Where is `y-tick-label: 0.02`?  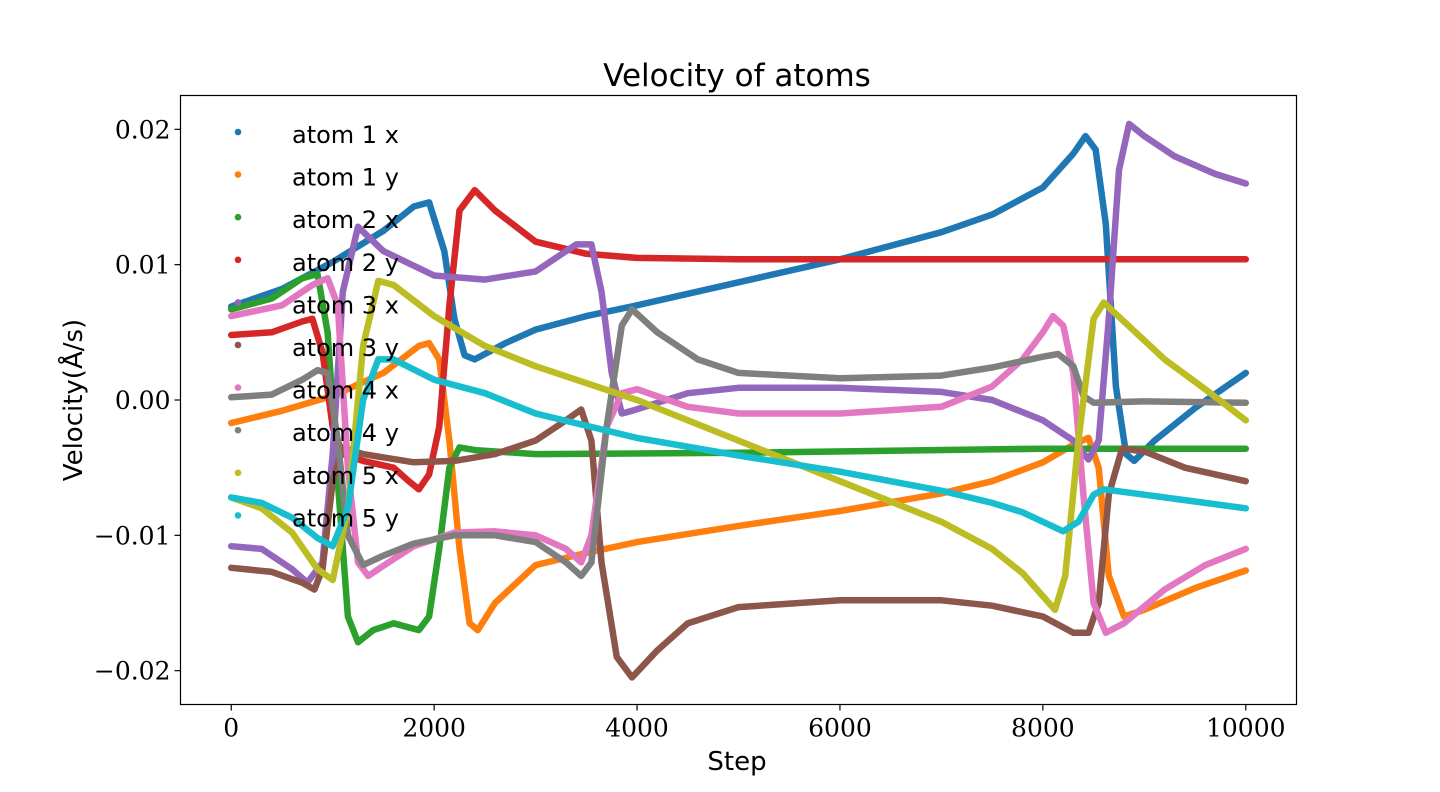 y-tick-label: 0.02 is located at coordinates (143, 129).